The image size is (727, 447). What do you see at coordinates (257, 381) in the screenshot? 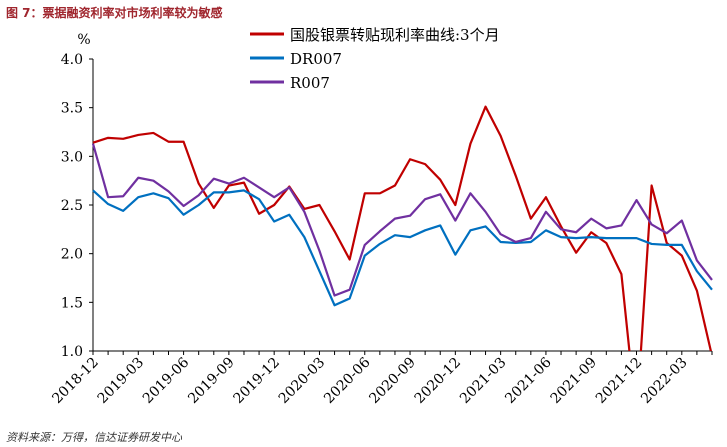
I see `x-tick-label: 2019-12` at bounding box center [257, 381].